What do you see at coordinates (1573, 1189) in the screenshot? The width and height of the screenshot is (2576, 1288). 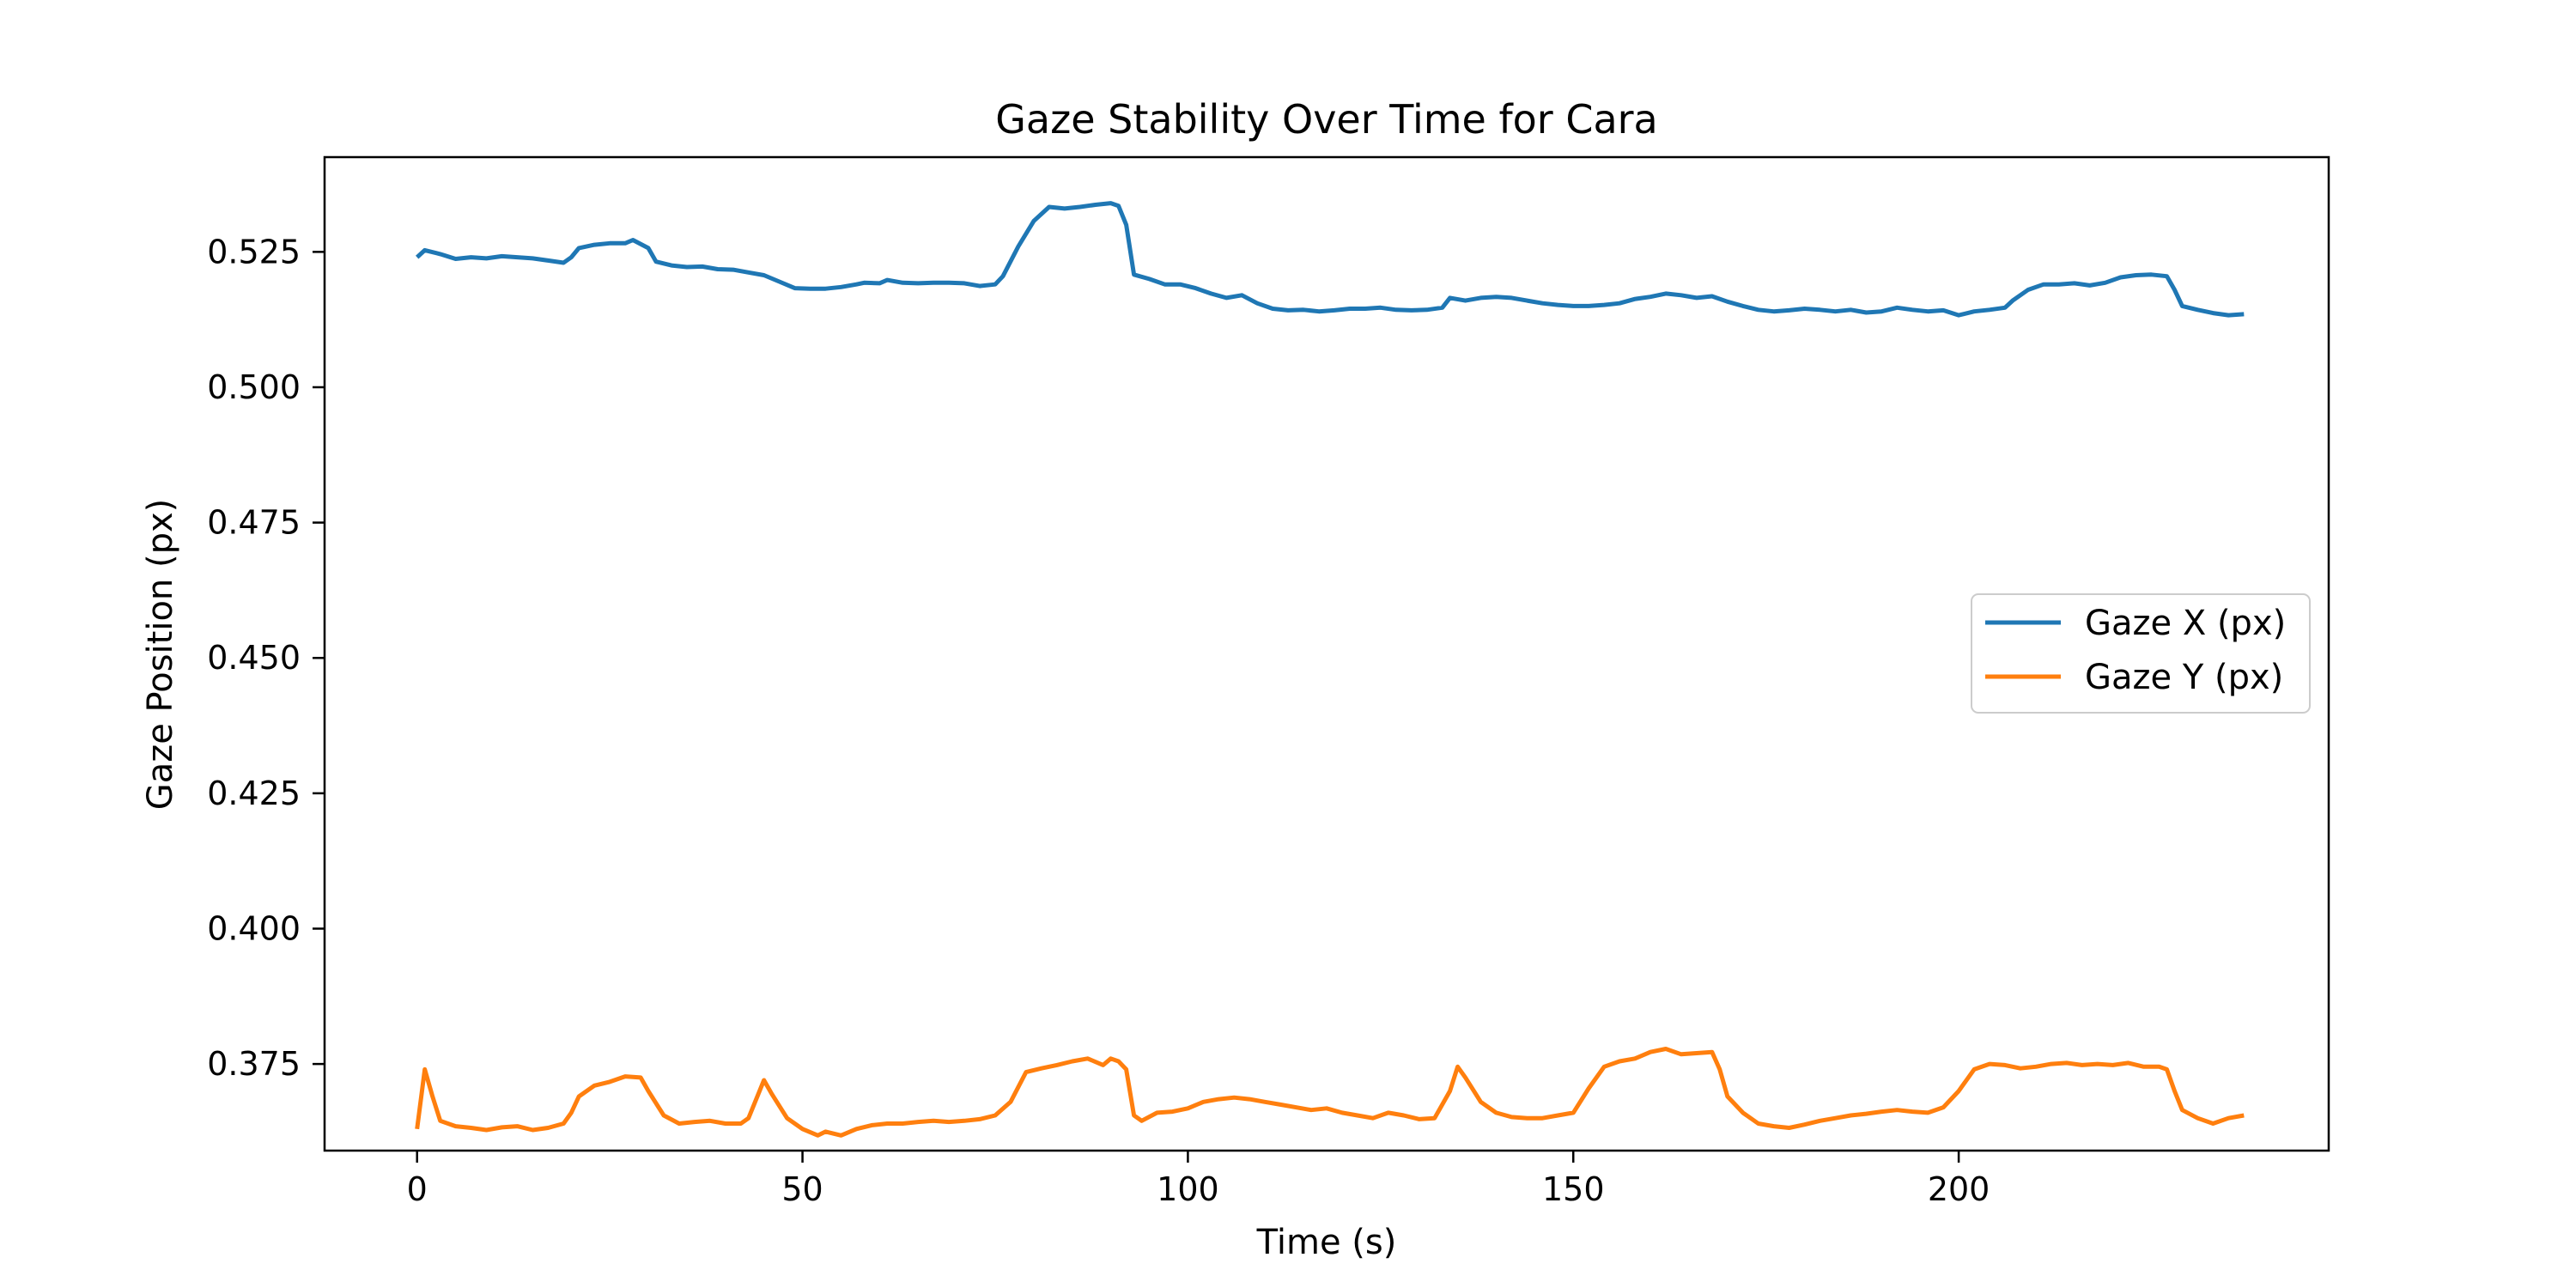 I see `x-tick-label: 150` at bounding box center [1573, 1189].